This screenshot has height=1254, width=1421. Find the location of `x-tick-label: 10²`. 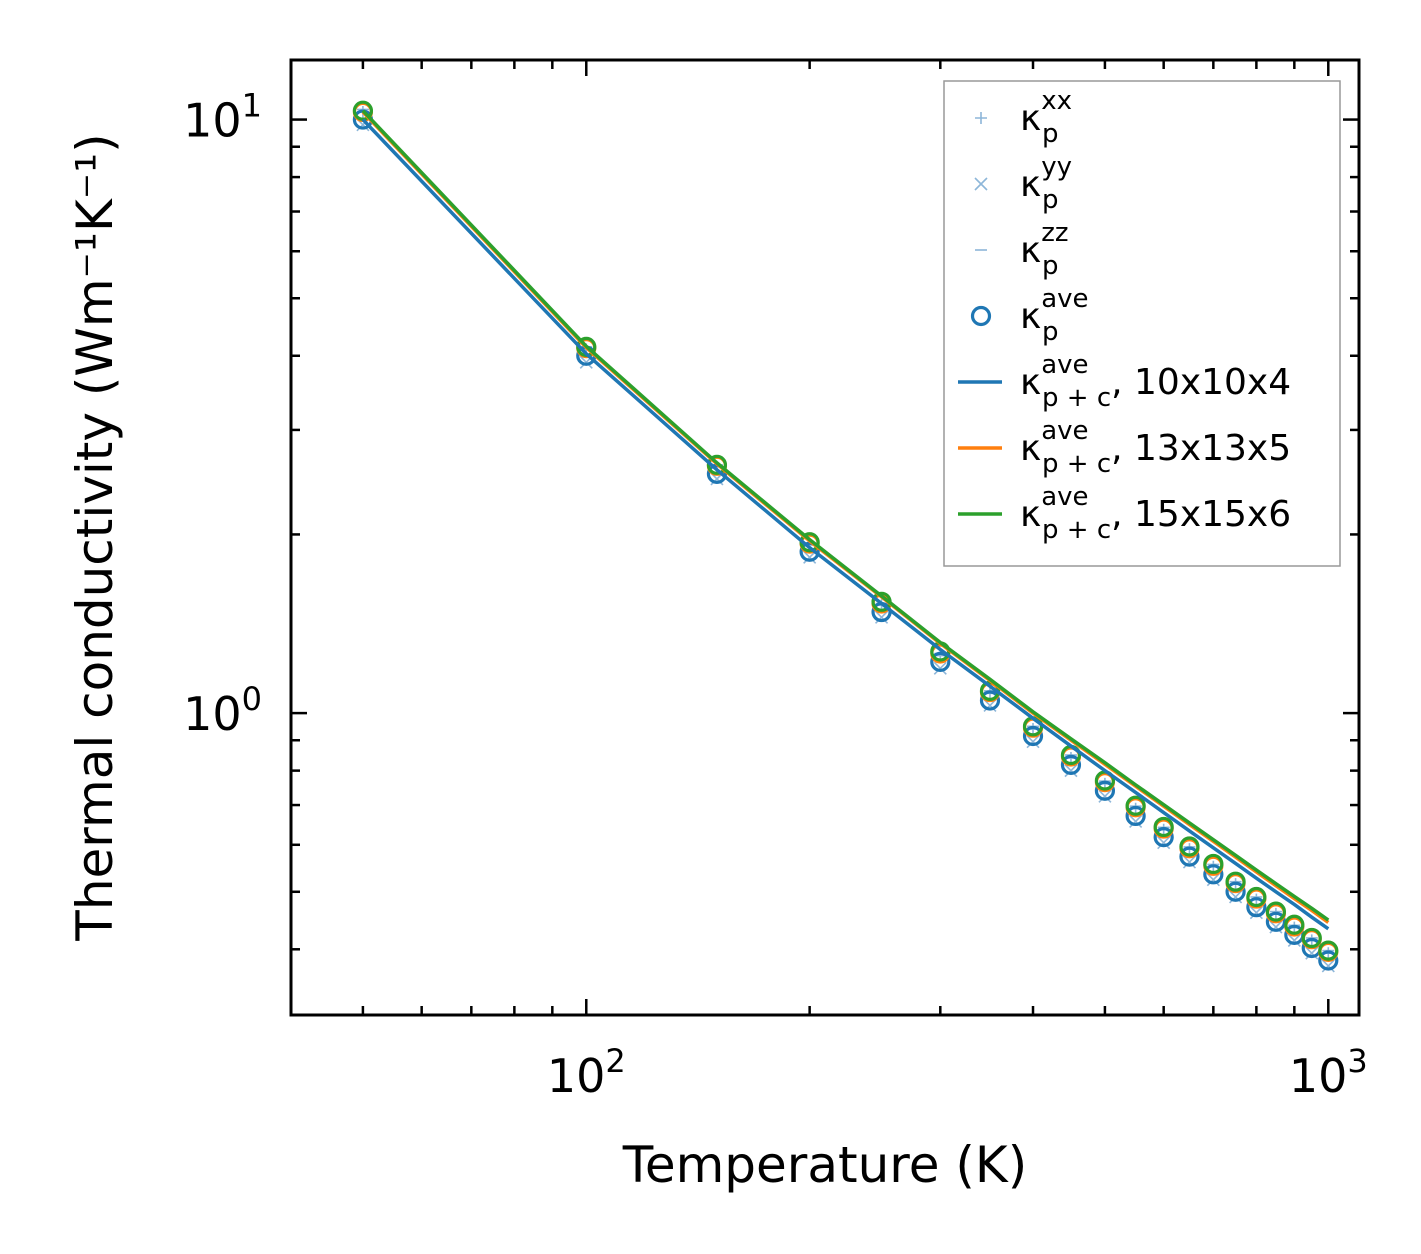

x-tick-label: 10² is located at coordinates (586, 1072).